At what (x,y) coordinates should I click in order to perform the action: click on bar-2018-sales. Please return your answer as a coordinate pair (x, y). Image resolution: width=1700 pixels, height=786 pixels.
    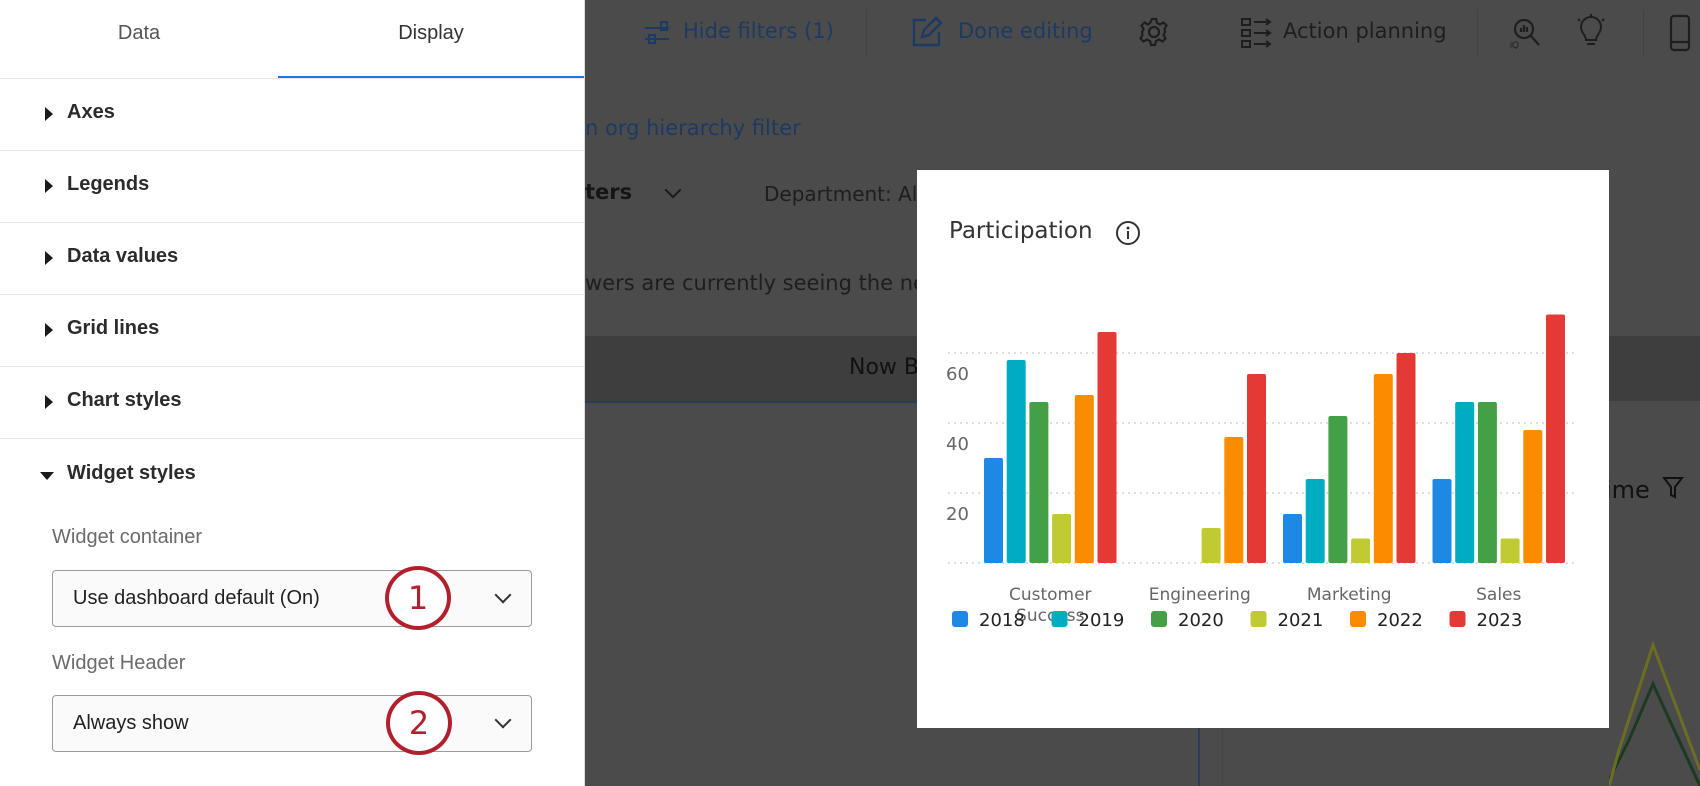
    Looking at the image, I should click on (1442, 521).